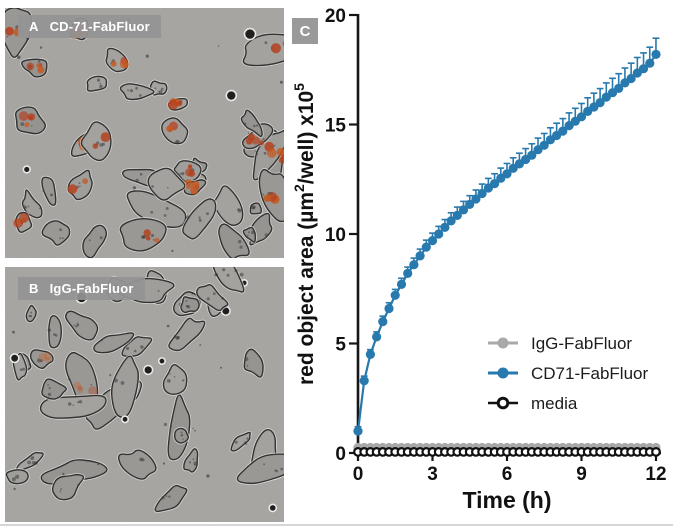  Describe the element at coordinates (589, 373) in the screenshot. I see `legend-label-cd71: CD71-FabFluor` at that location.